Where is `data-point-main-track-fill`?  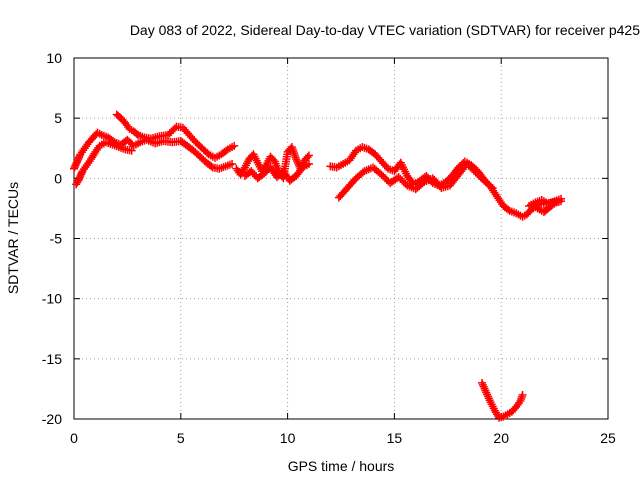 data-point-main-track-fill is located at coordinates (211, 166).